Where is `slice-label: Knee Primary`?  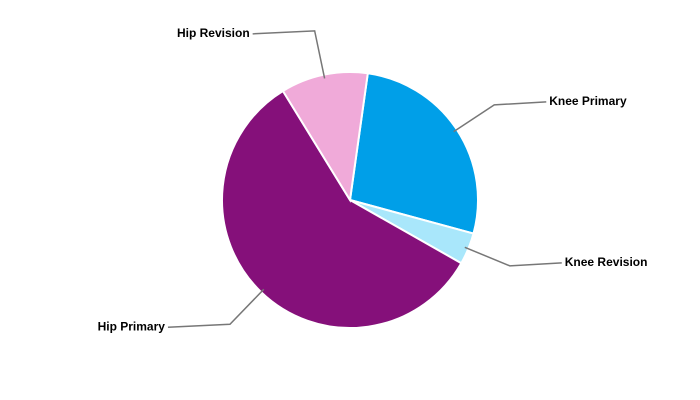 slice-label: Knee Primary is located at coordinates (588, 101).